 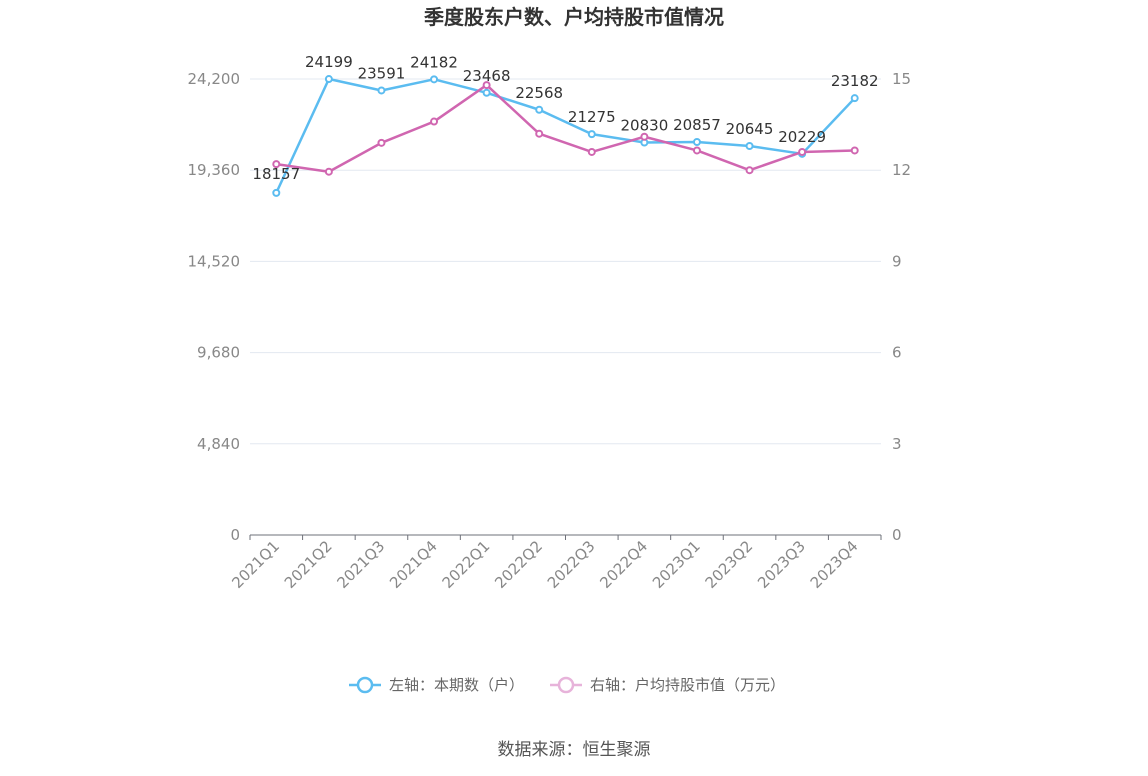 What do you see at coordinates (729, 564) in the screenshot?
I see `x-tick-label: 2023Q2` at bounding box center [729, 564].